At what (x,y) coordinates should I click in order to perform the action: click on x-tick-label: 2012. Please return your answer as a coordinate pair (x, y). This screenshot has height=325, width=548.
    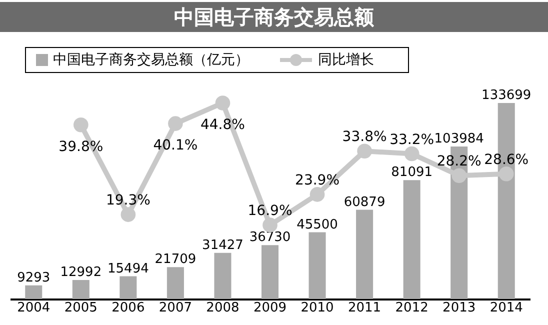
    Looking at the image, I should click on (411, 308).